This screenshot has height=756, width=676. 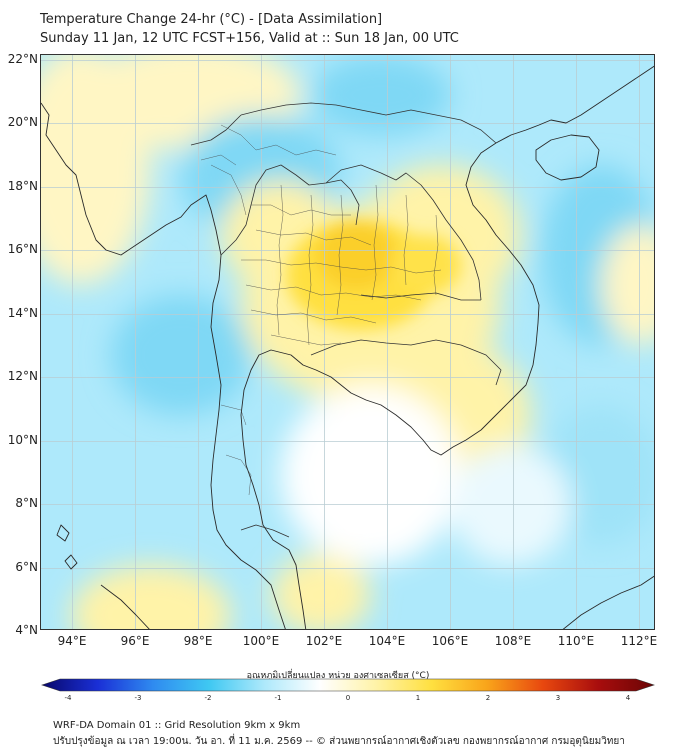 I want to click on lon-label-102e: 102°E, so click(x=324, y=641).